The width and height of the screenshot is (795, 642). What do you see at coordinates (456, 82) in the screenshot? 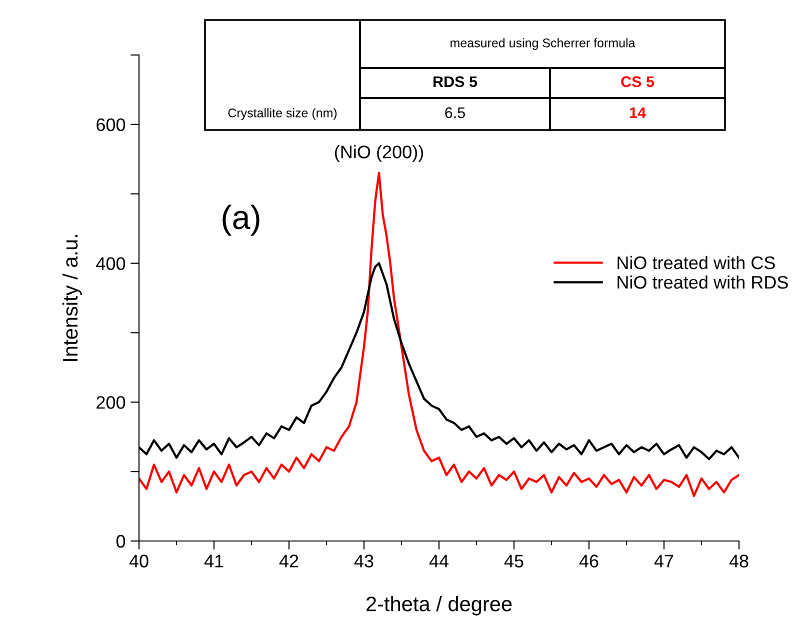
I see `annotation: RDS 5` at bounding box center [456, 82].